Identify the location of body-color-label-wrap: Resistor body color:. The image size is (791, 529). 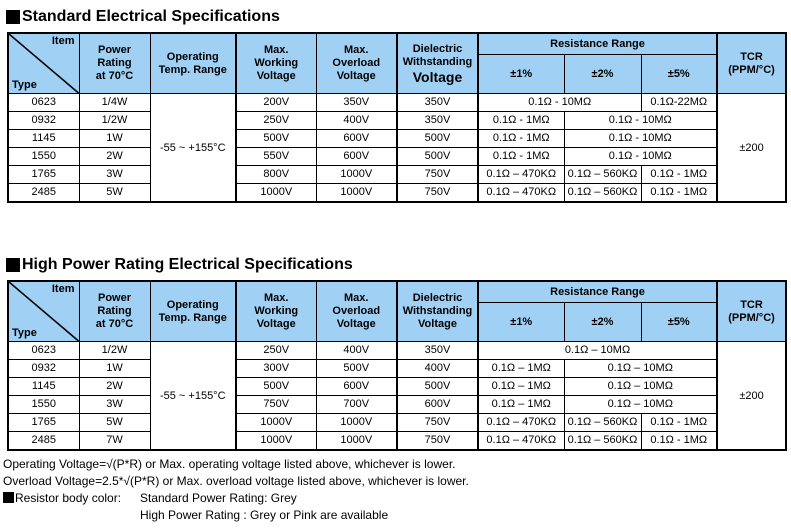
(71, 498).